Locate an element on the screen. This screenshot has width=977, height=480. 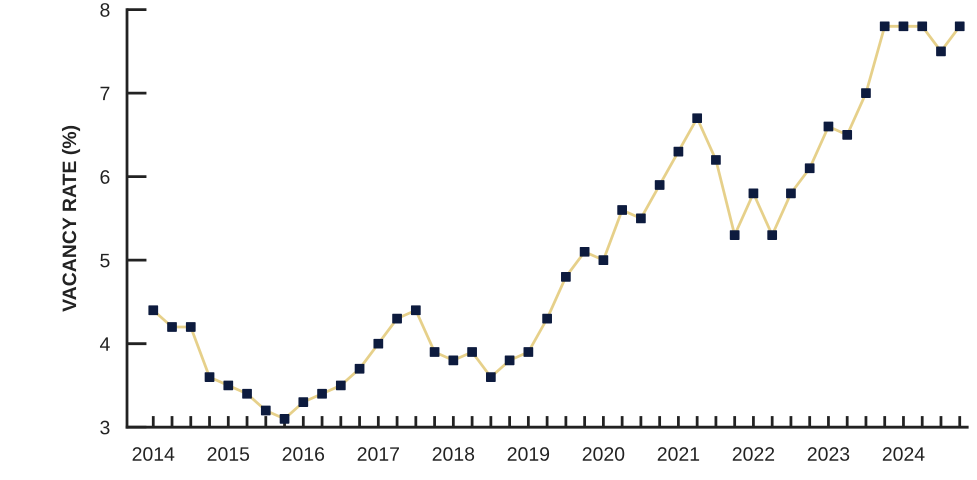
x-tick-label: 2023 is located at coordinates (829, 454).